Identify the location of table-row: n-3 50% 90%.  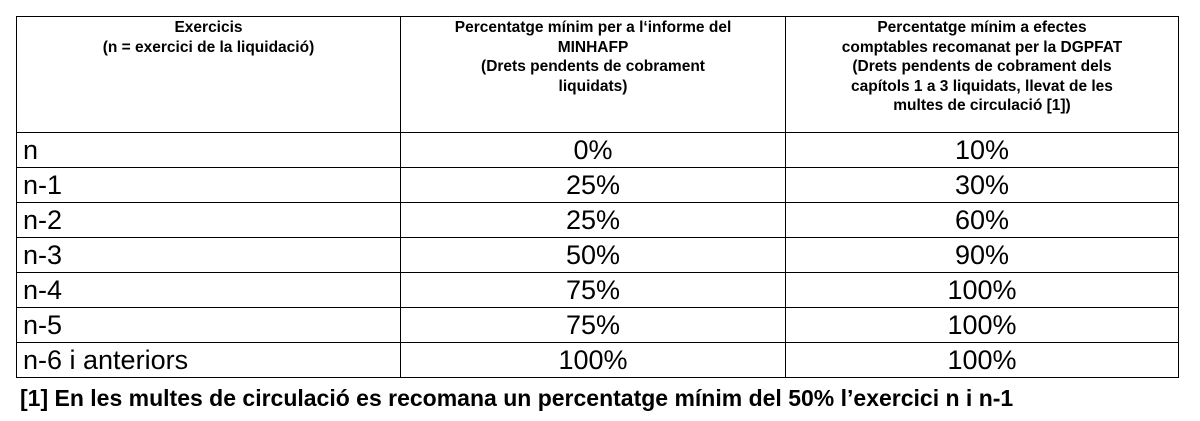
(597, 255).